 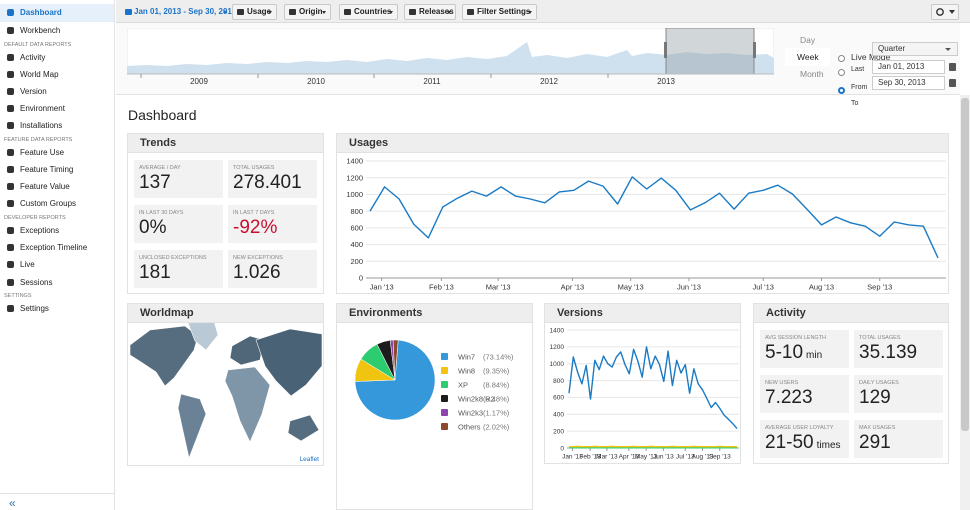 What do you see at coordinates (272, 224) in the screenshot?
I see `metric-box: IN LAST 7 DAYS -92%` at bounding box center [272, 224].